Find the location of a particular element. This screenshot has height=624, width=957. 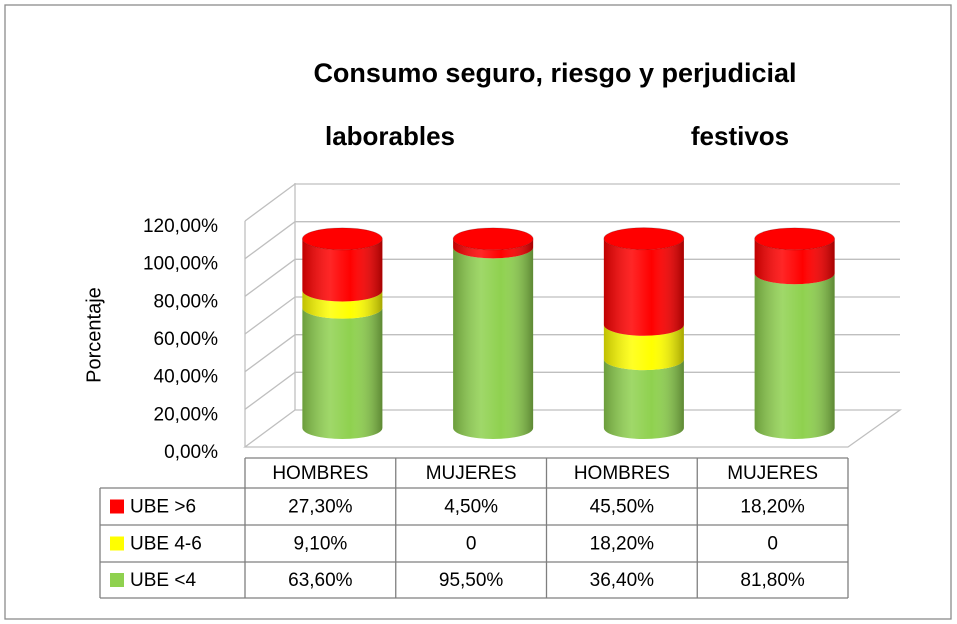

y-tick-label: 100,00% is located at coordinates (180, 264).